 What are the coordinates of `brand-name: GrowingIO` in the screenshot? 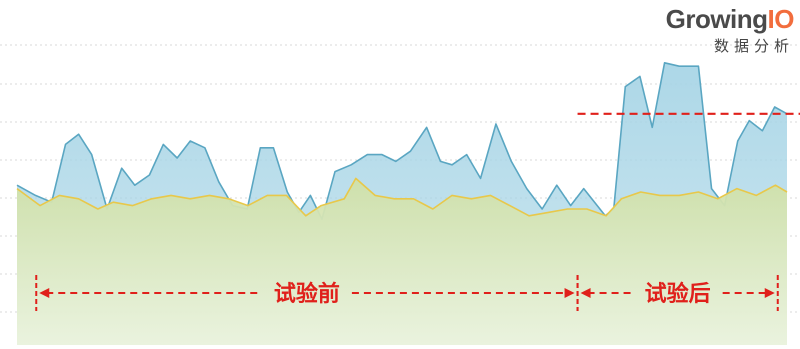 It's located at (730, 19).